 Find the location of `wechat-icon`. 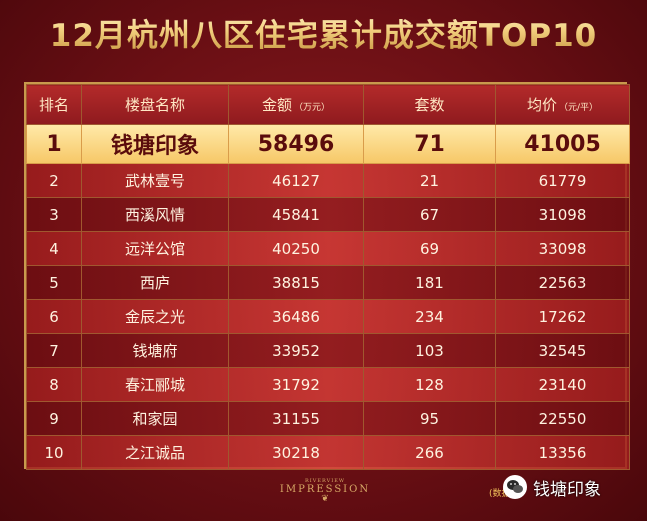

wechat-icon is located at coordinates (515, 487).